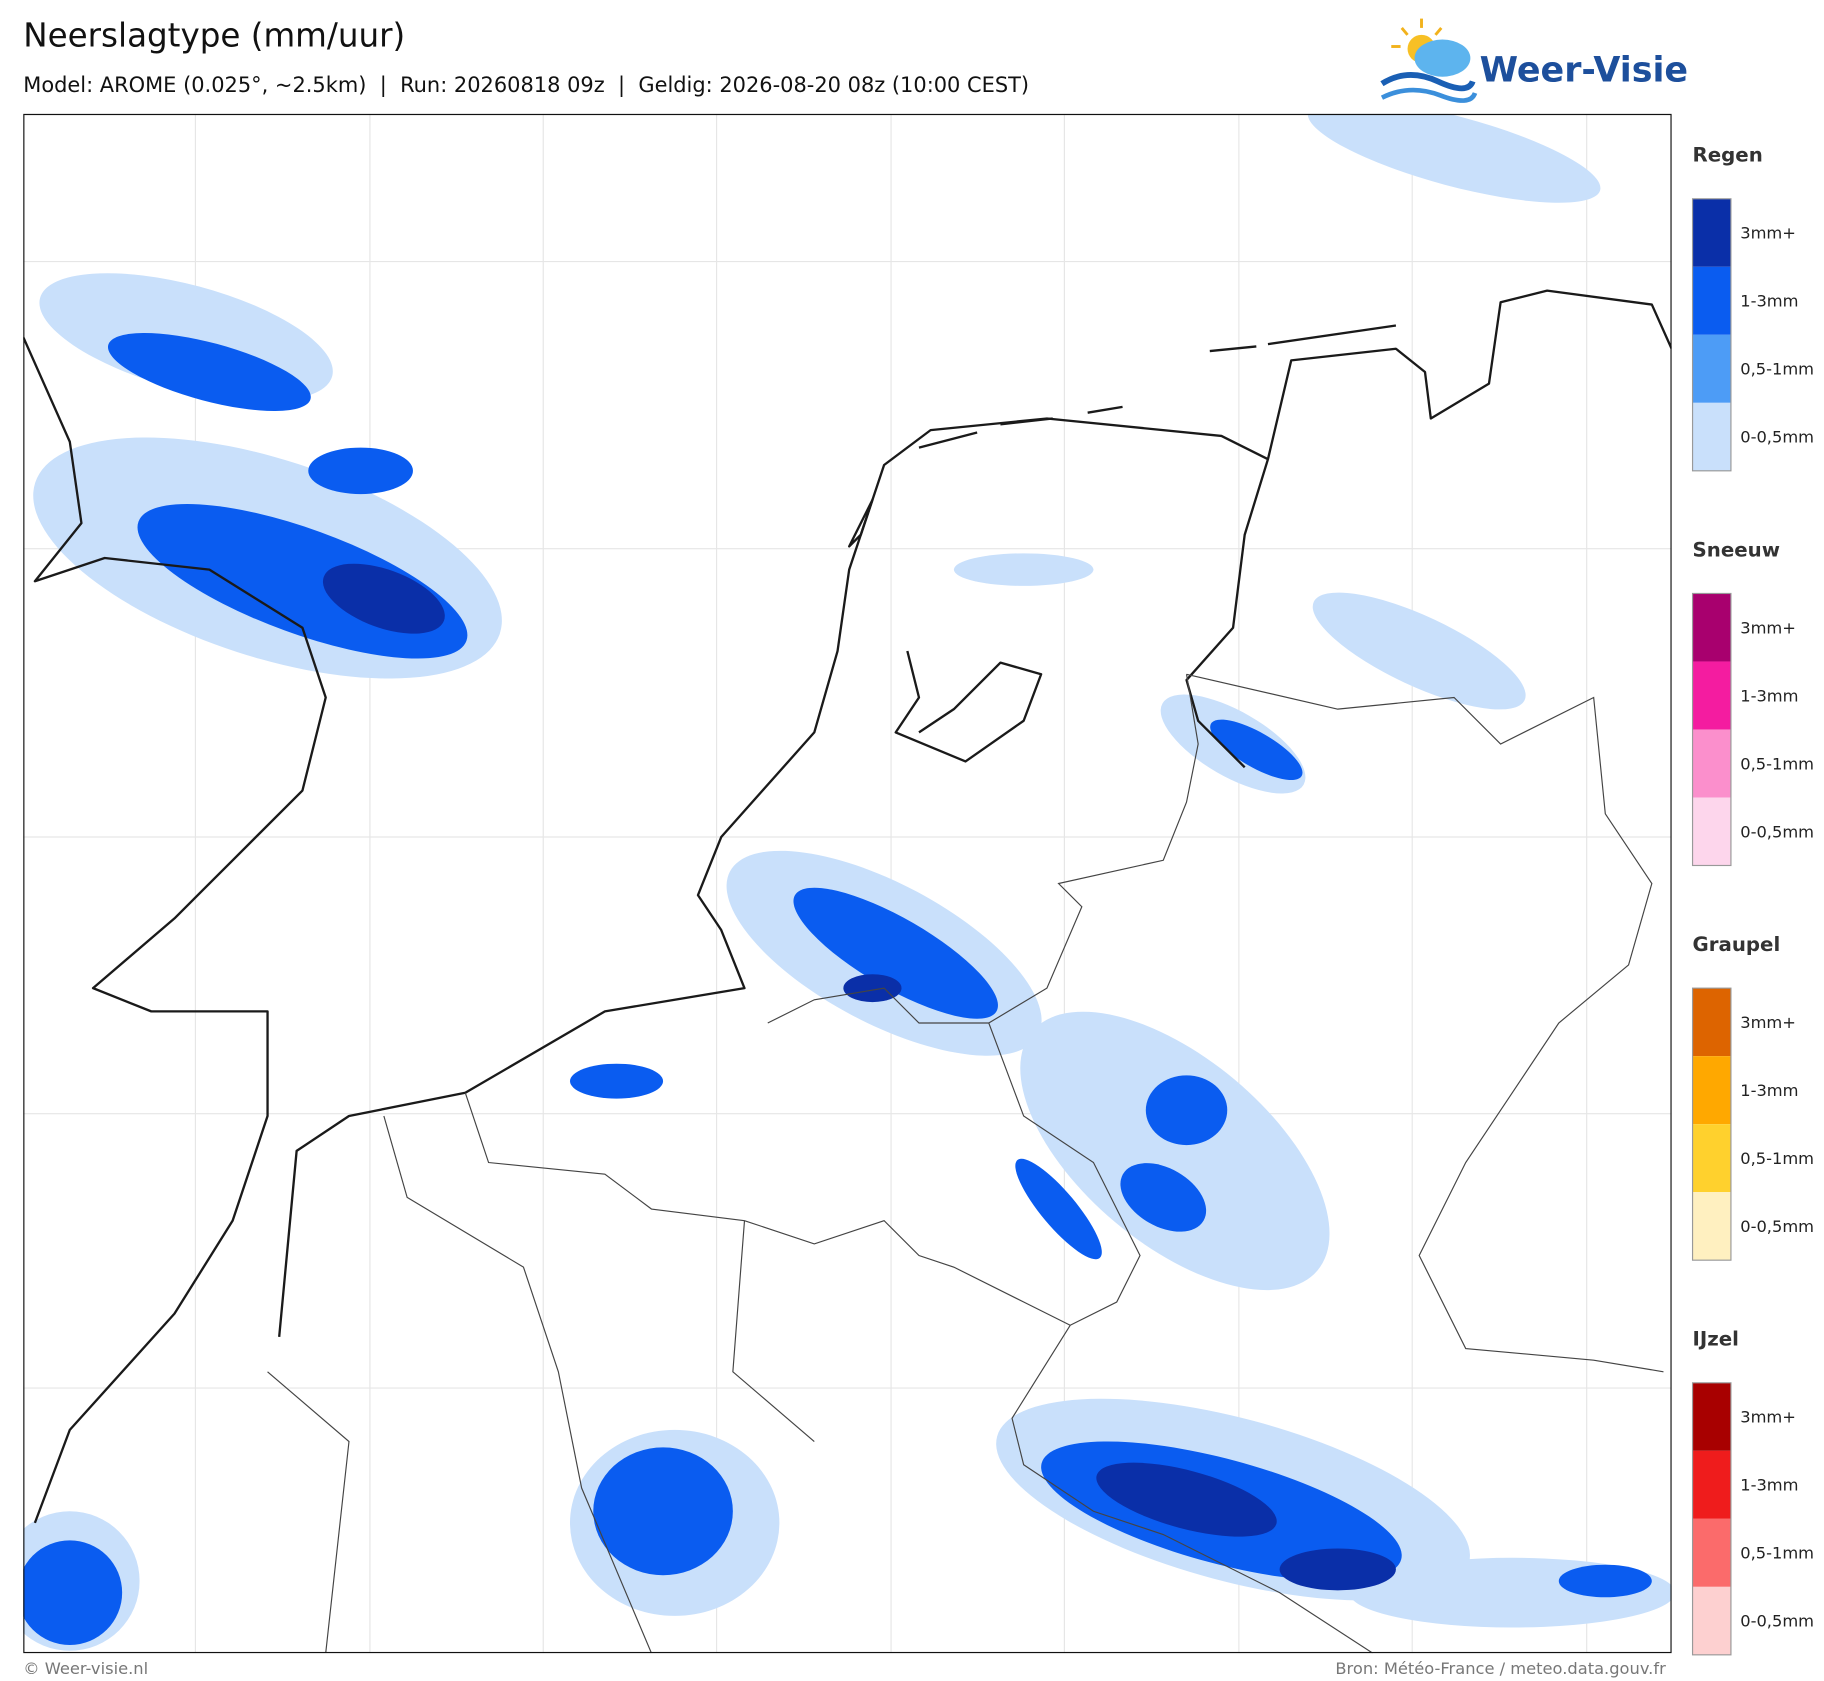 The image size is (1824, 1681). I want to click on legend-title: Sneeuw, so click(1736, 549).